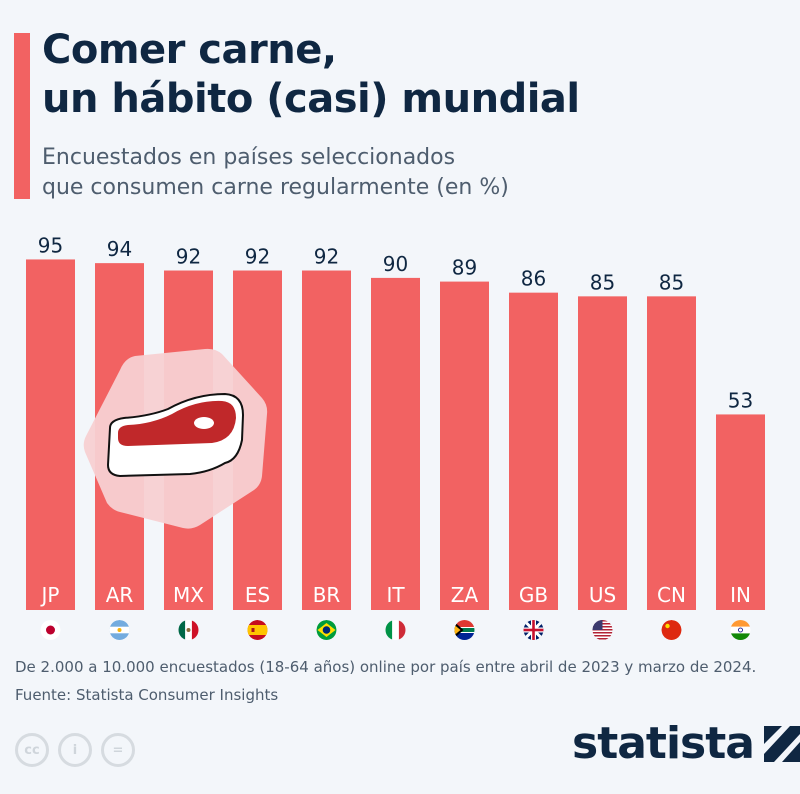 This screenshot has height=794, width=800. What do you see at coordinates (120, 595) in the screenshot?
I see `category-label-AR: AR` at bounding box center [120, 595].